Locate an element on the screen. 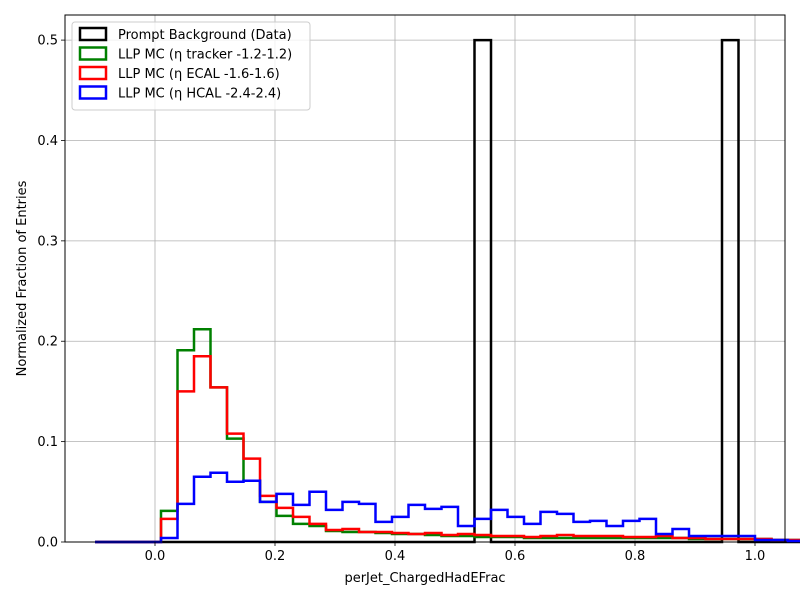  x-tick-label: 0.4 is located at coordinates (395, 556).